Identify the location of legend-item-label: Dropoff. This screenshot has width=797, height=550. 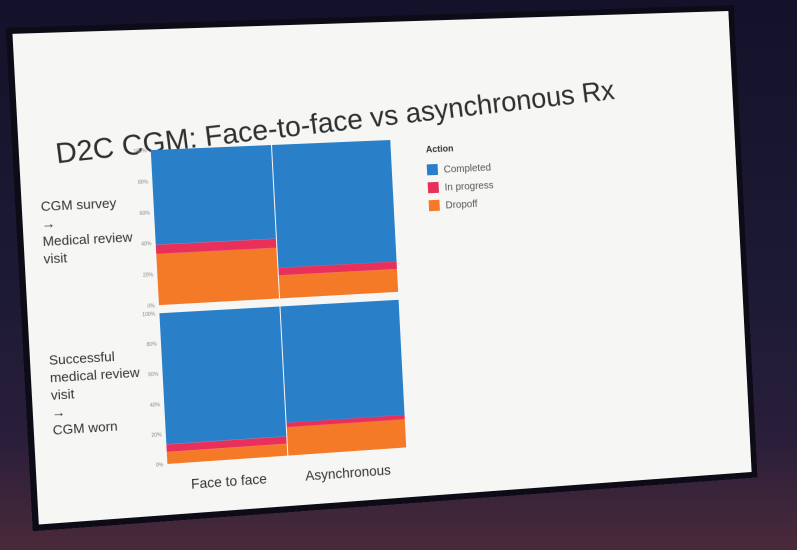
(461, 205).